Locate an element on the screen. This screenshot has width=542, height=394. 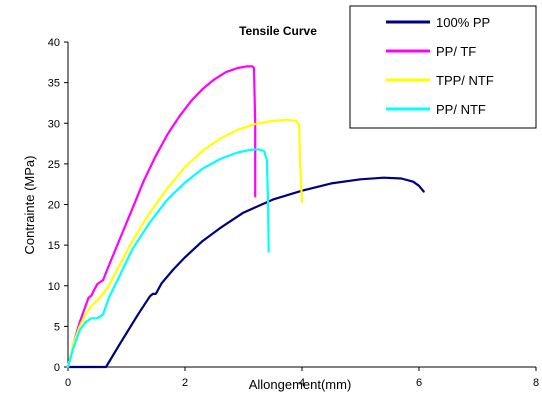
x-tick-label: 4 is located at coordinates (302, 383).